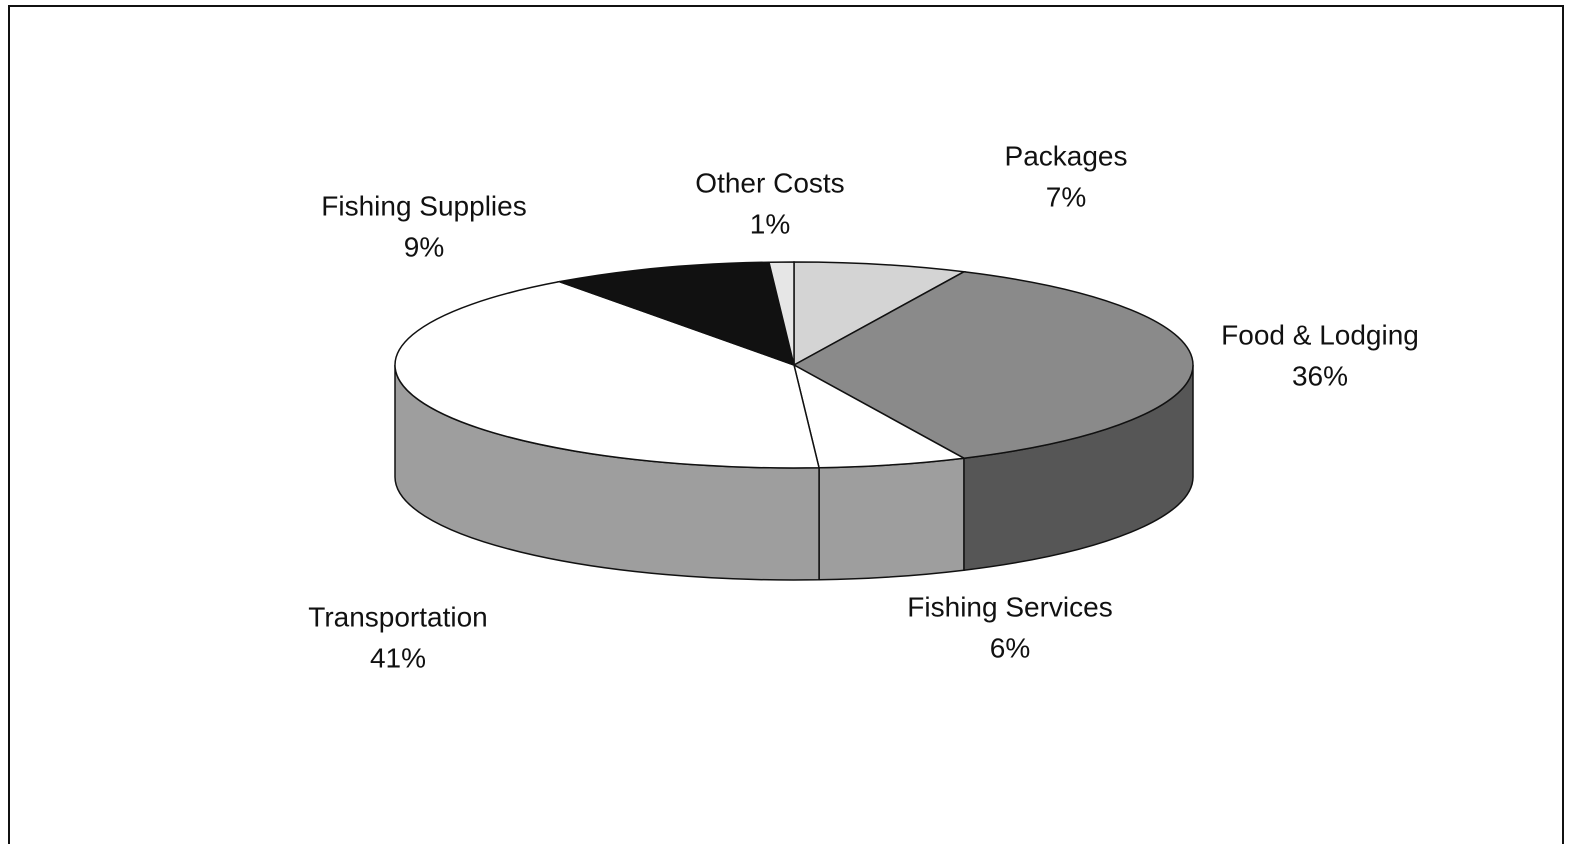  What do you see at coordinates (1010, 647) in the screenshot?
I see `slice-value-label: 6%` at bounding box center [1010, 647].